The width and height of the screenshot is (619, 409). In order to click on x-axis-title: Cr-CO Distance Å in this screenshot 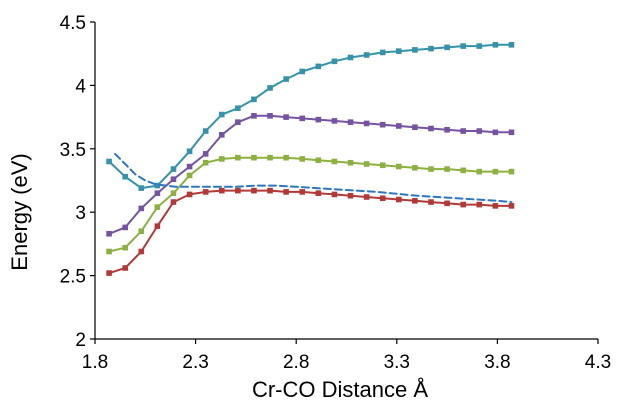, I will do `click(340, 389)`.